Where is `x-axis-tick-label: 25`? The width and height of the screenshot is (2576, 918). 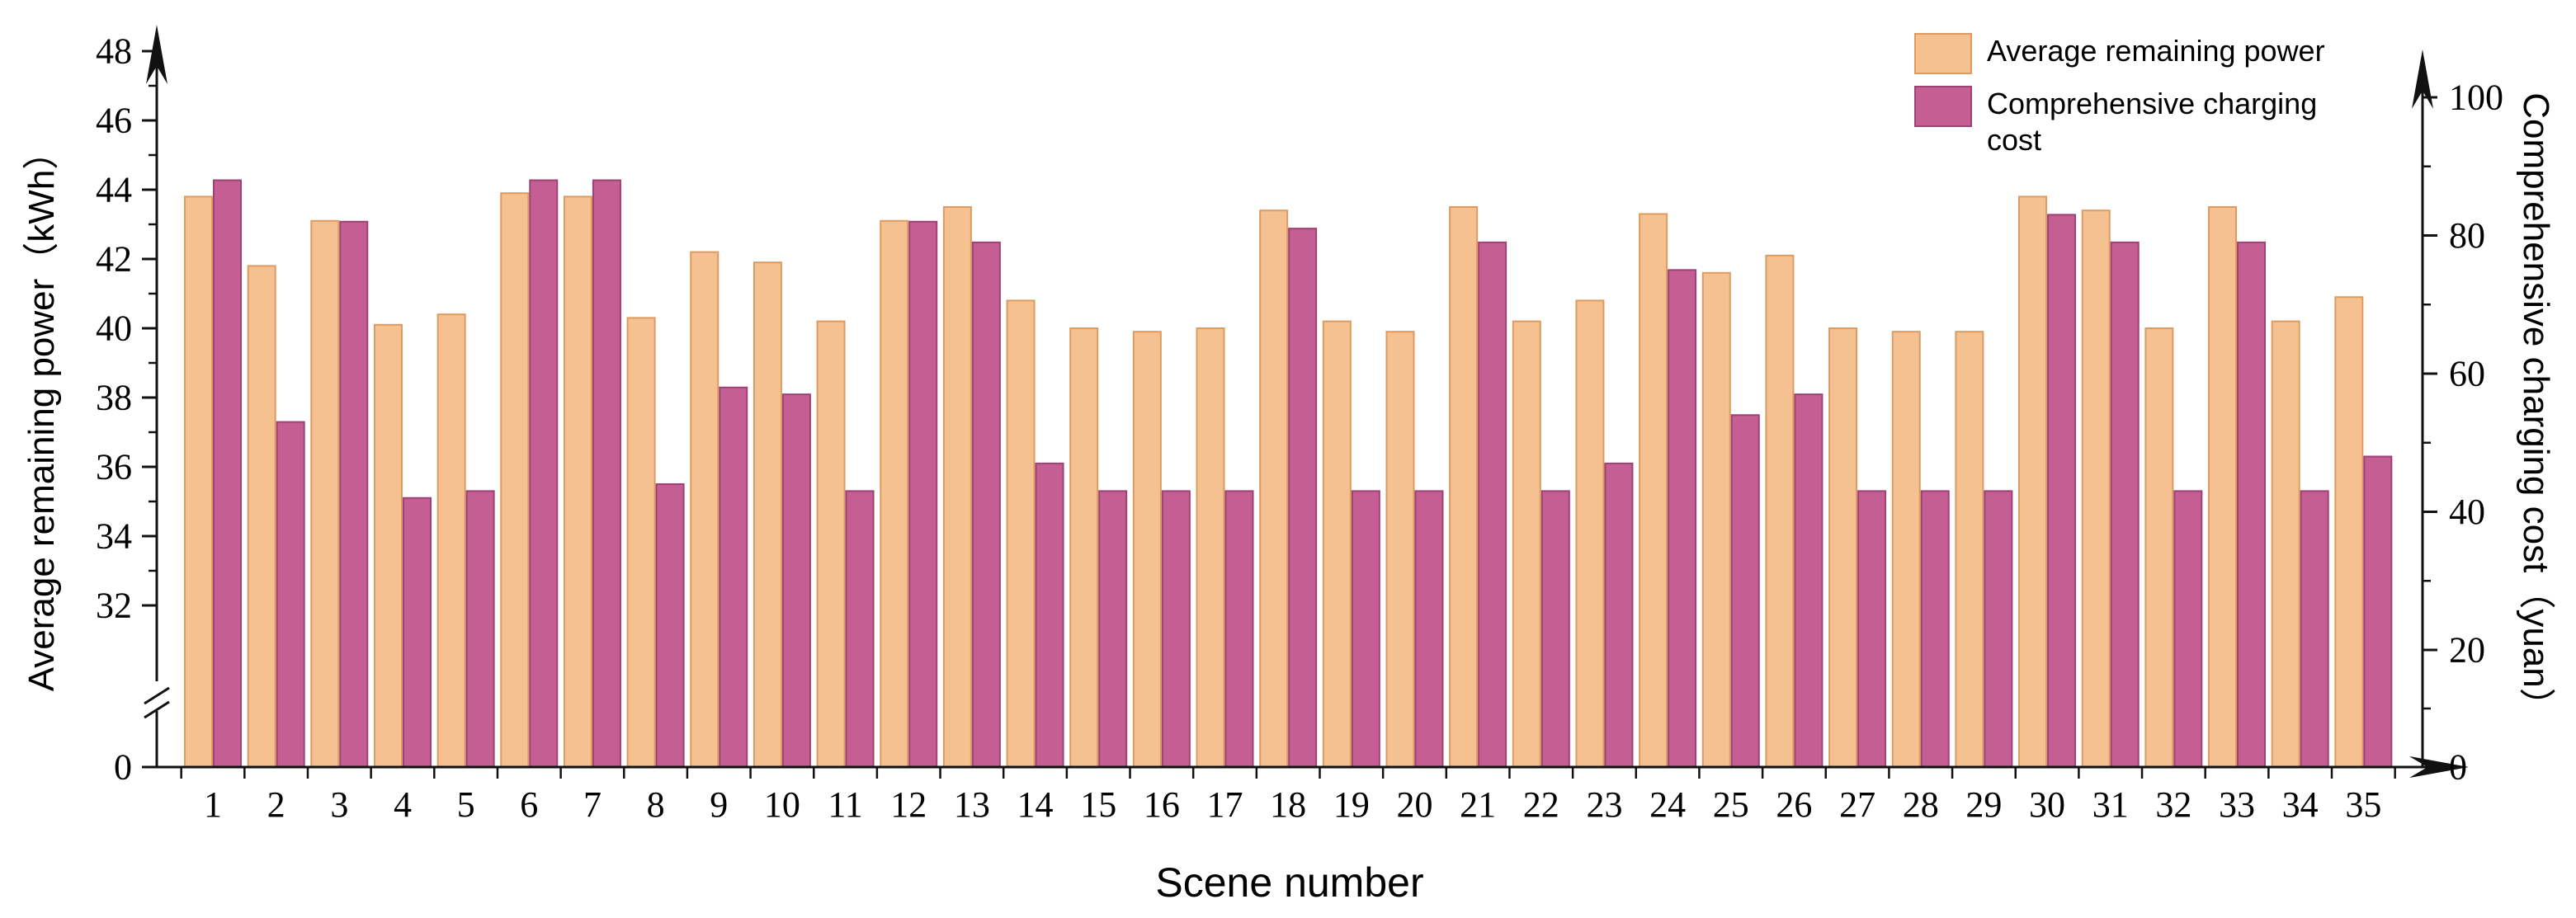 x-axis-tick-label: 25 is located at coordinates (1731, 804).